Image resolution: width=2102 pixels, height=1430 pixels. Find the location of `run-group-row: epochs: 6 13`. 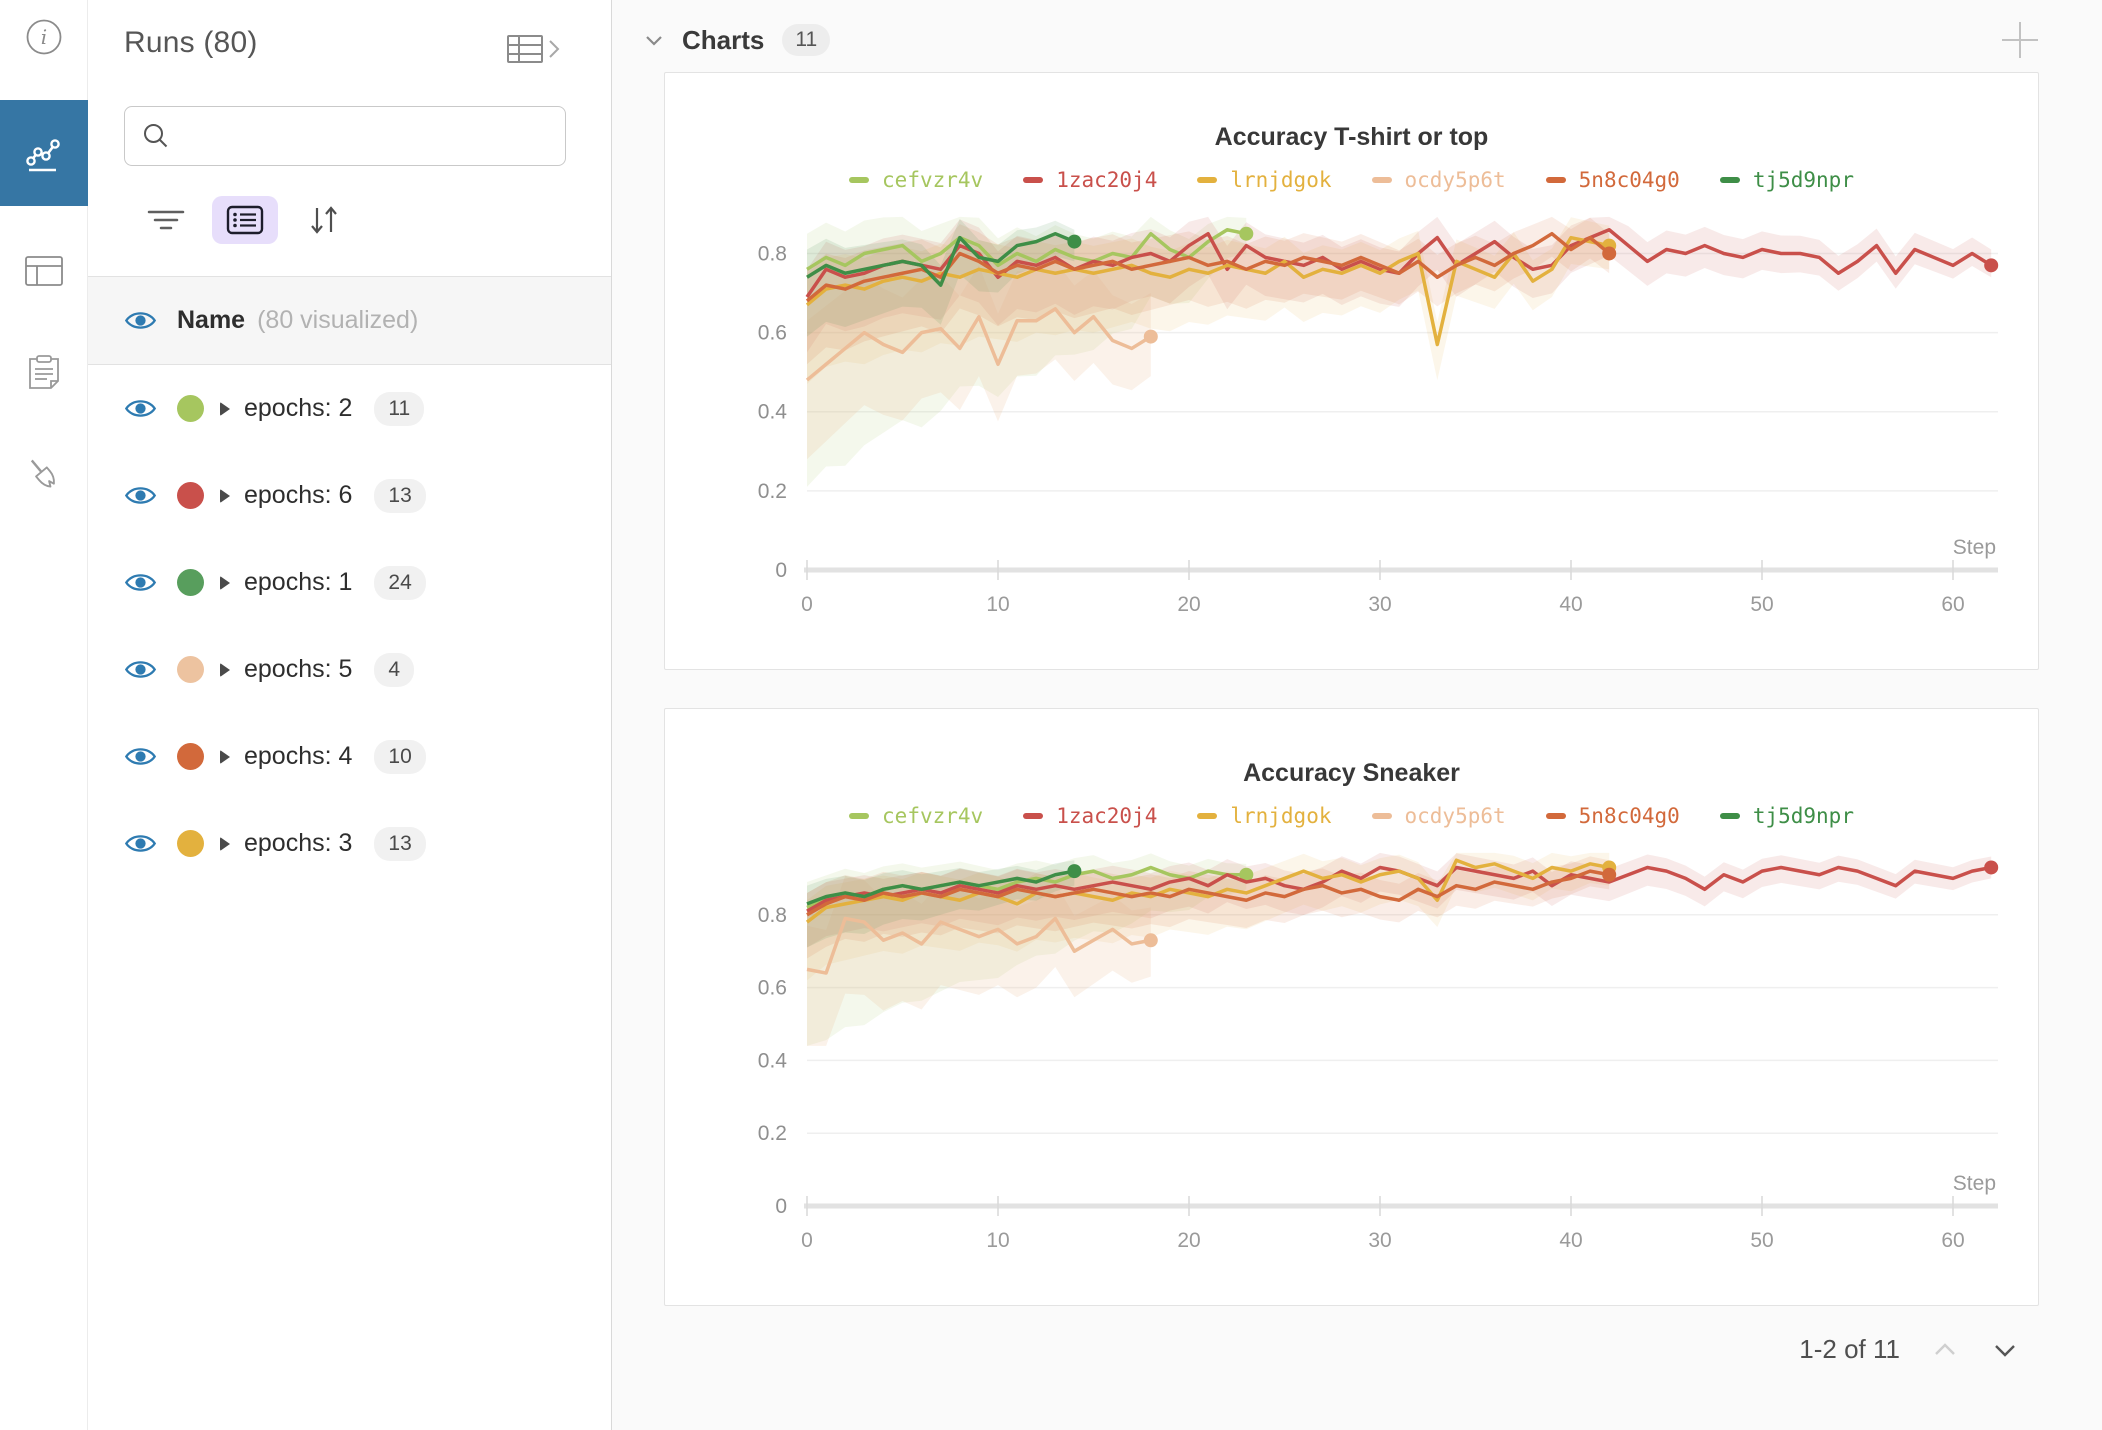

run-group-row: epochs: 6 13 is located at coordinates (349, 495).